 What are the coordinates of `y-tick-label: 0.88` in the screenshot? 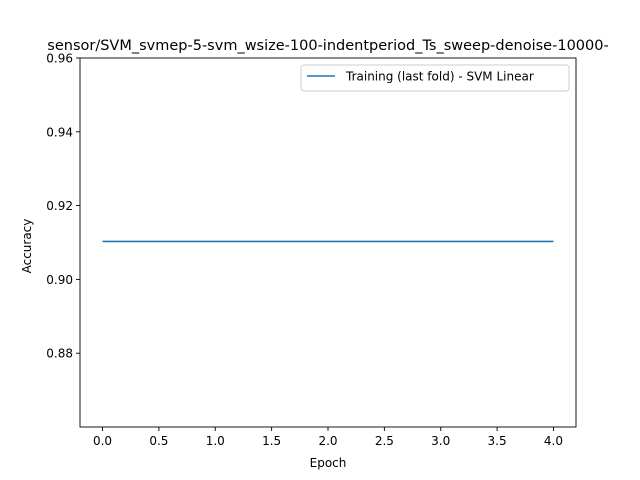 It's located at (59, 354).